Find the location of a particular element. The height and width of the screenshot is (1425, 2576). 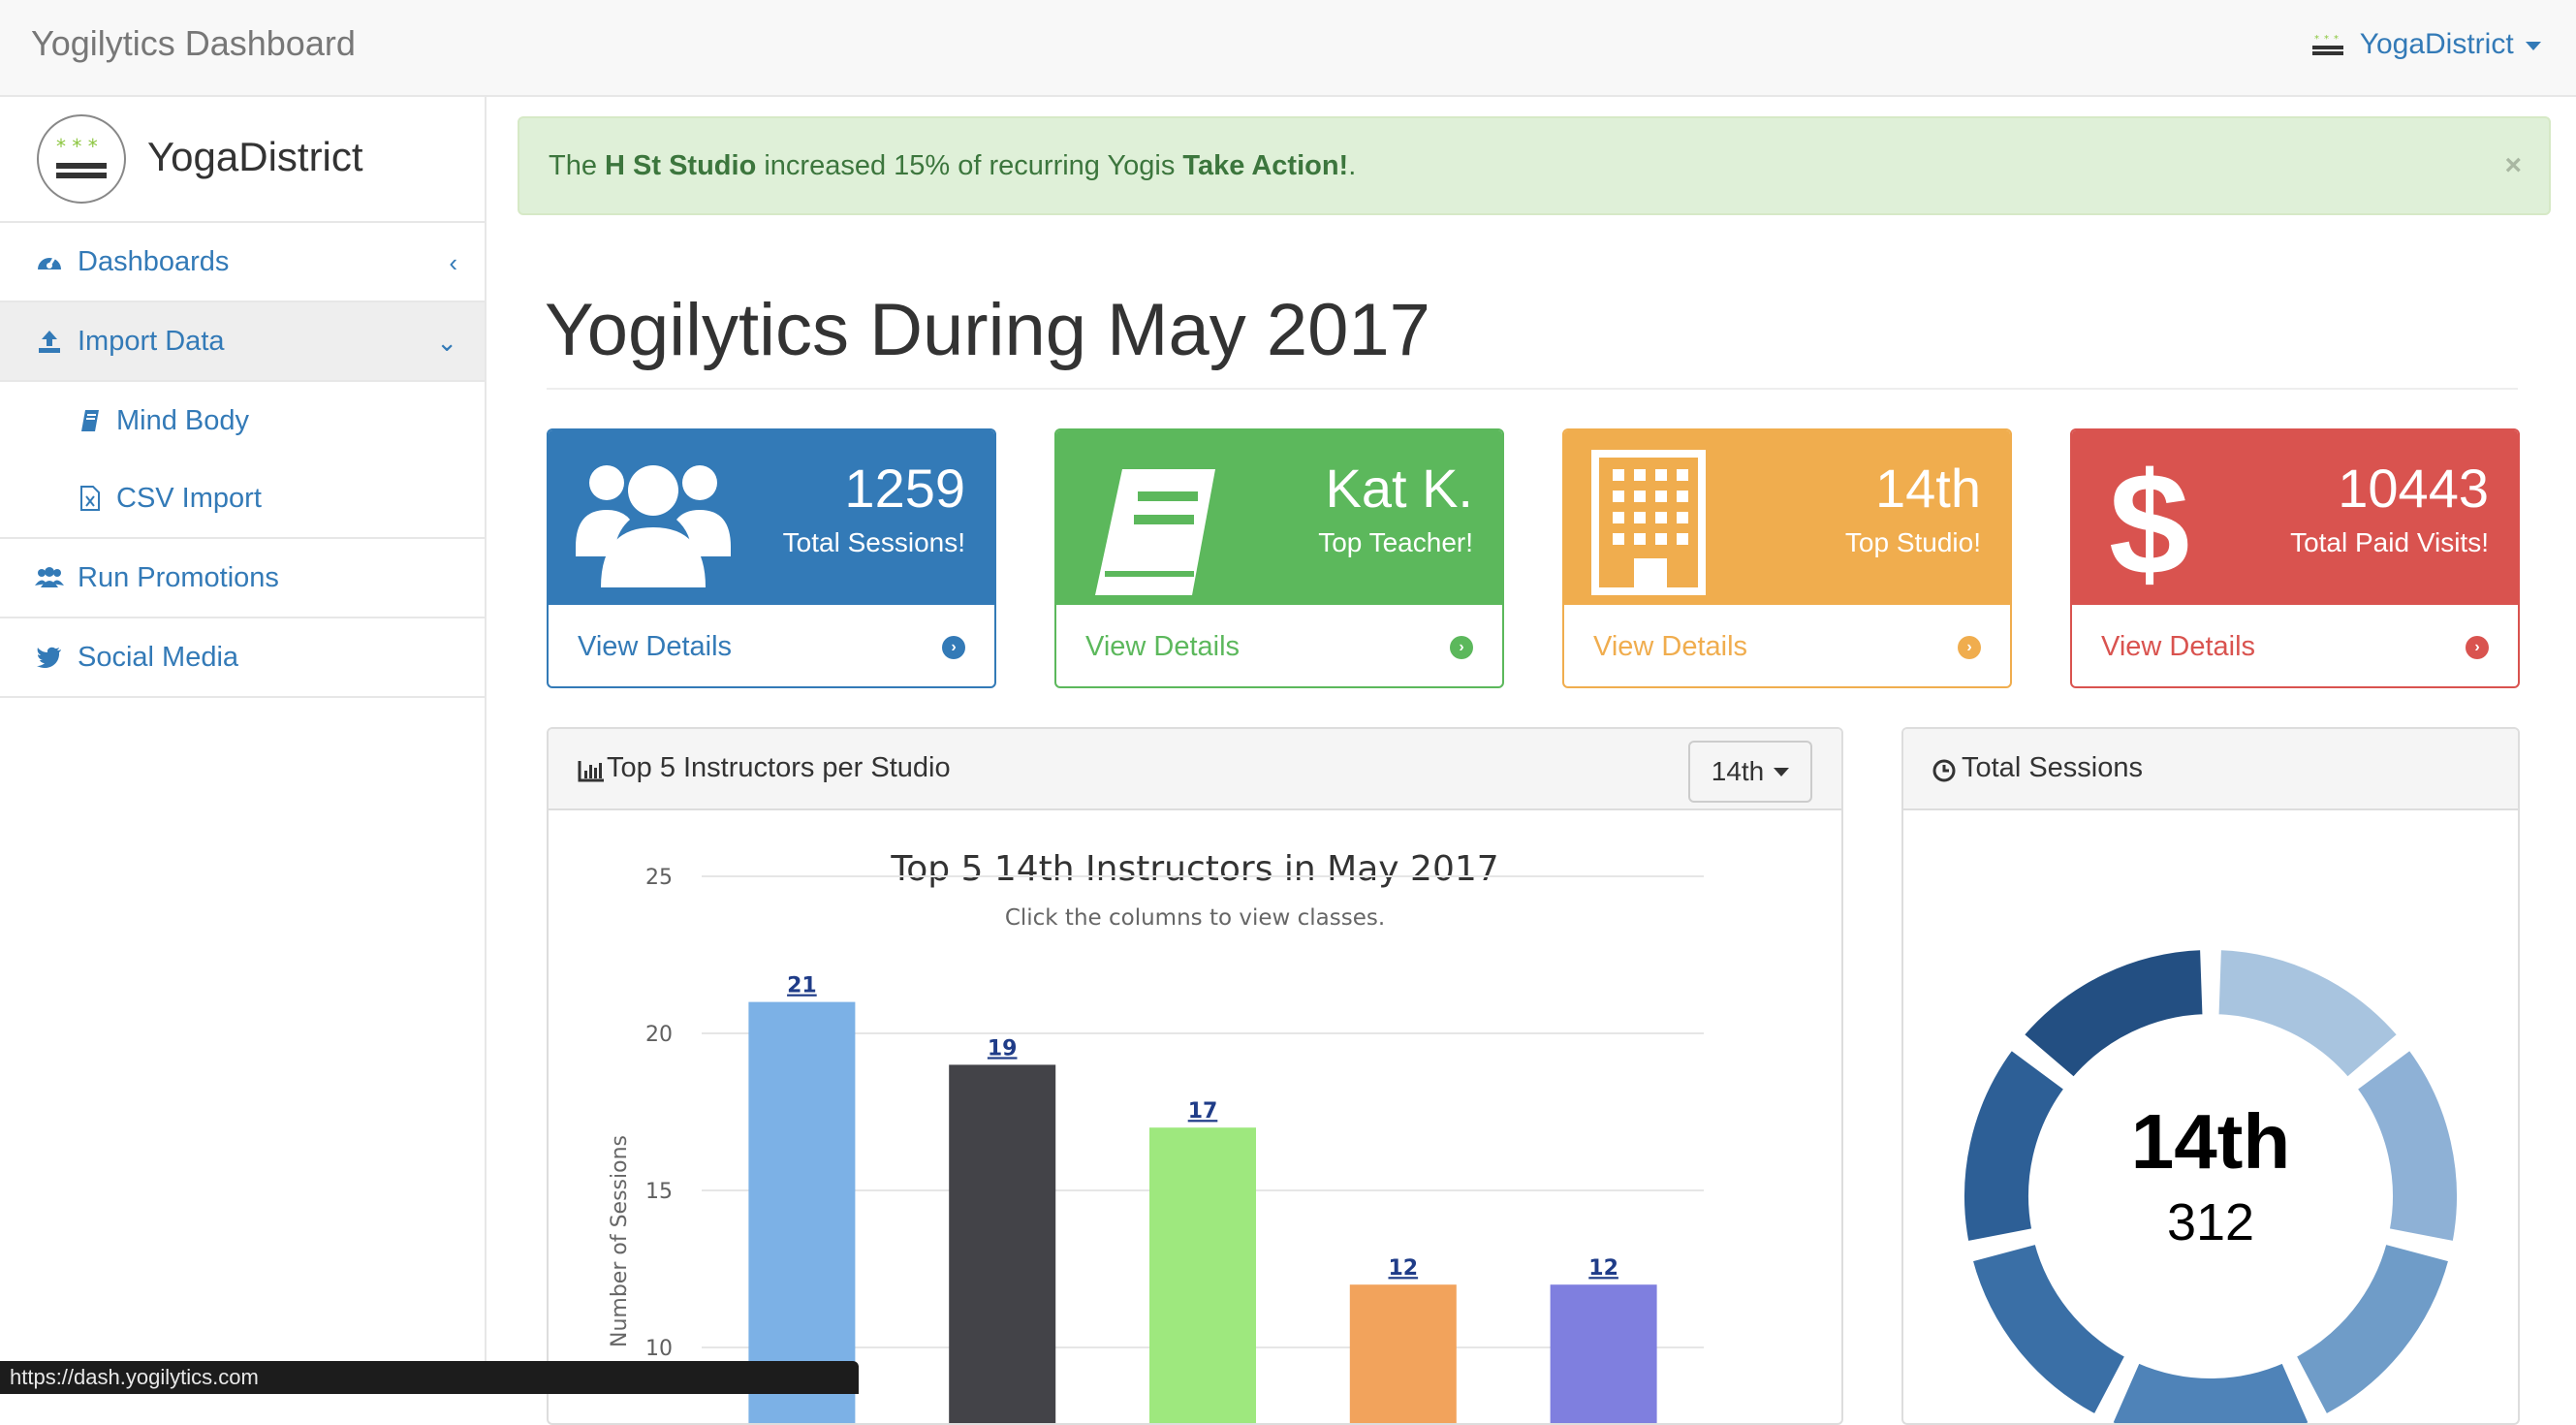

donut-center-title: 14th is located at coordinates (2210, 1142).